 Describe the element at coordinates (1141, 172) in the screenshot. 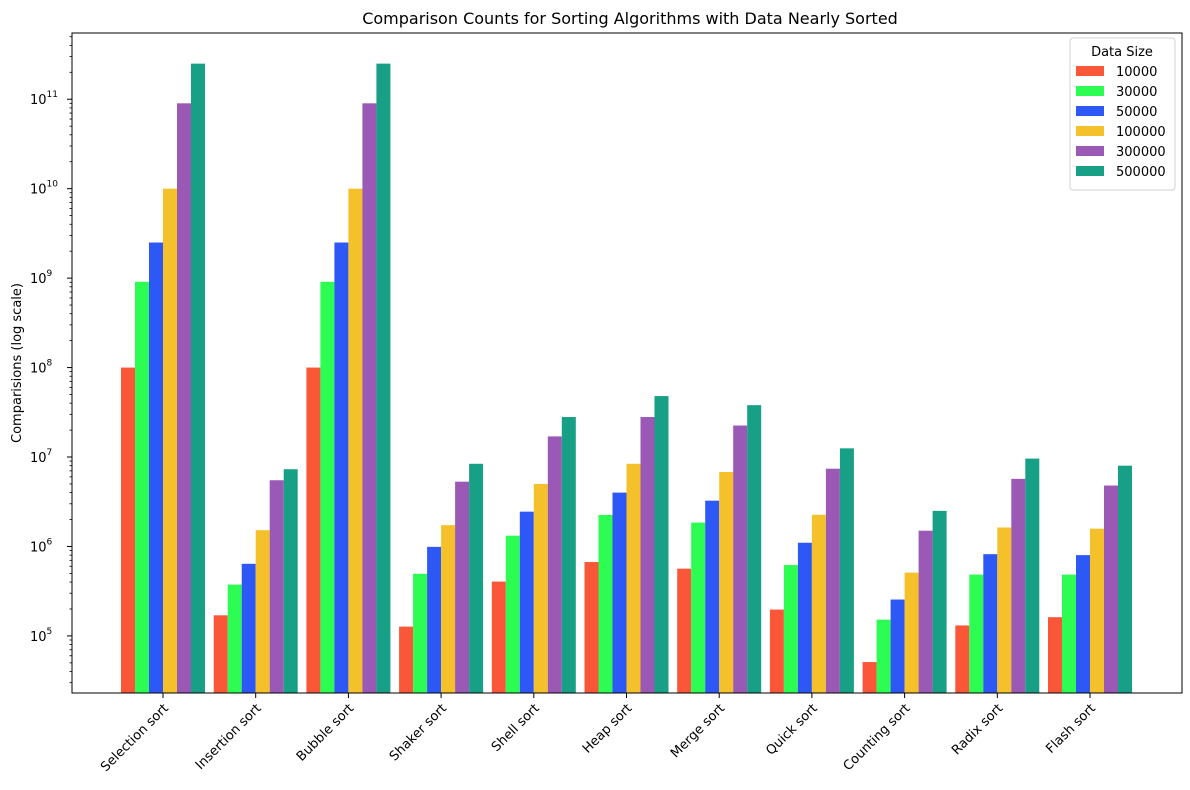

I see `legend-label: 500000` at that location.